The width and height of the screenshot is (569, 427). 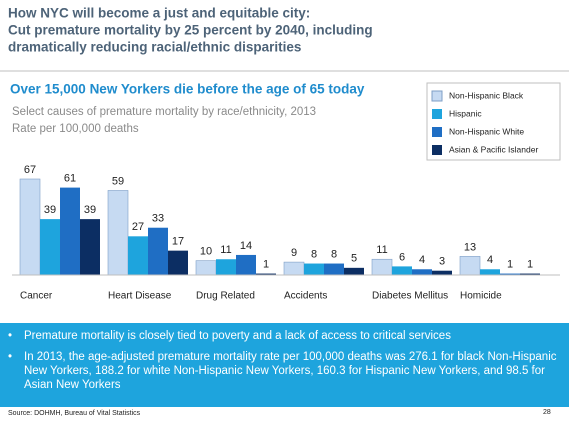 I want to click on value-label: 61, so click(x=70, y=179).